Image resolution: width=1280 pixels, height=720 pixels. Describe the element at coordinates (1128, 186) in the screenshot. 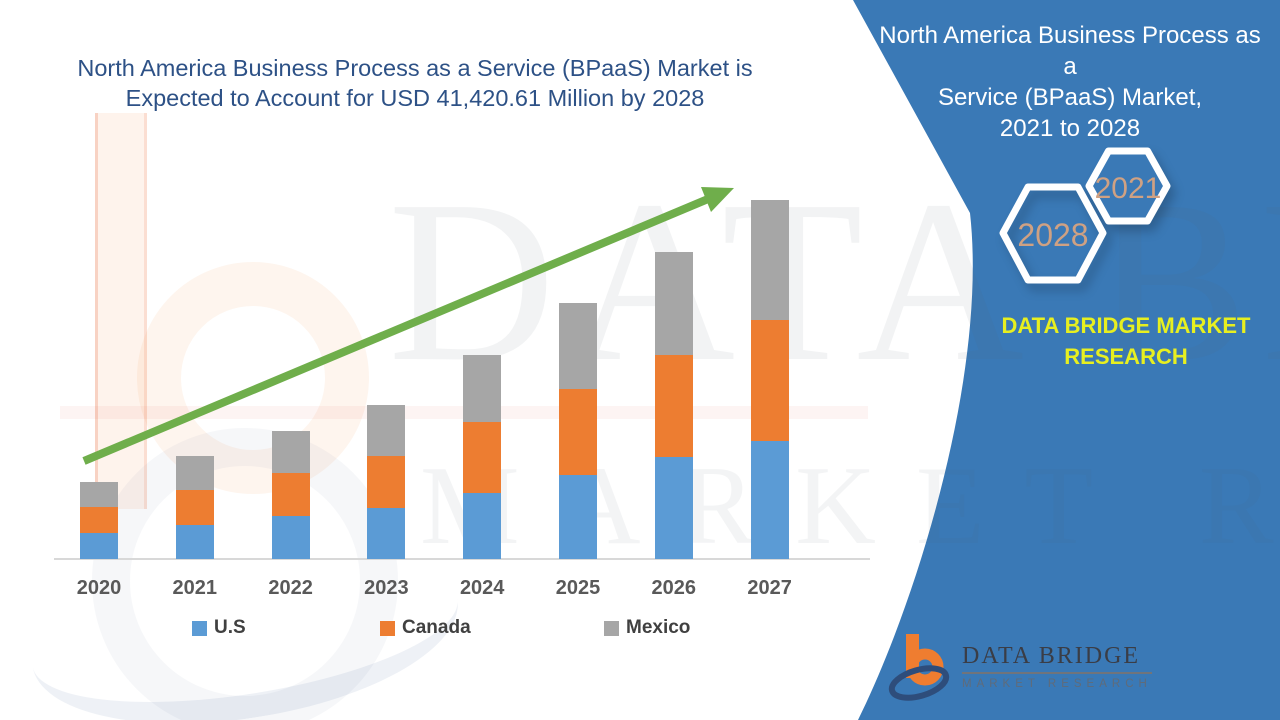

I see `hexagon-2021` at that location.